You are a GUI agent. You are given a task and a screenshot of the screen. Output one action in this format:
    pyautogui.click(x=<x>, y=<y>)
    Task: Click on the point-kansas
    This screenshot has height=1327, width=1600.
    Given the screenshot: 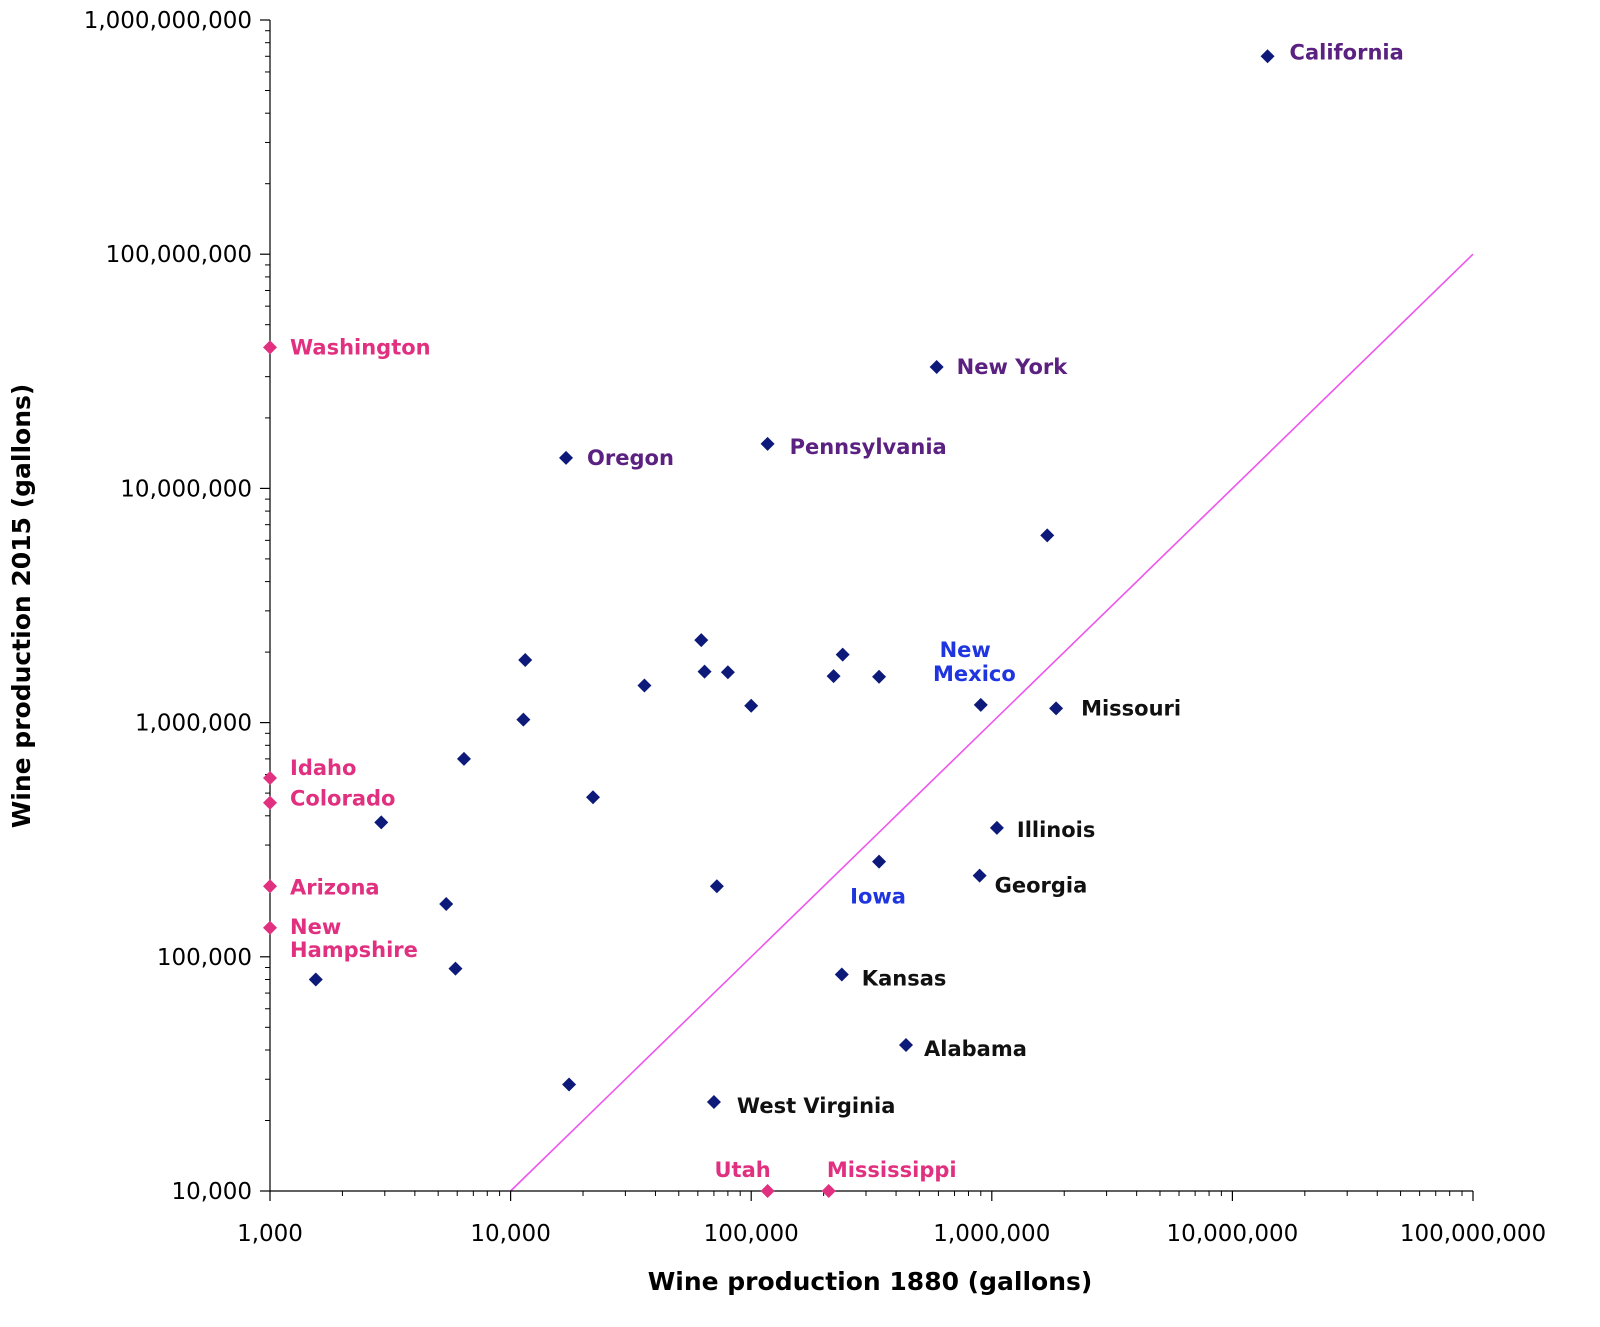 What is the action you would take?
    pyautogui.click(x=841, y=974)
    